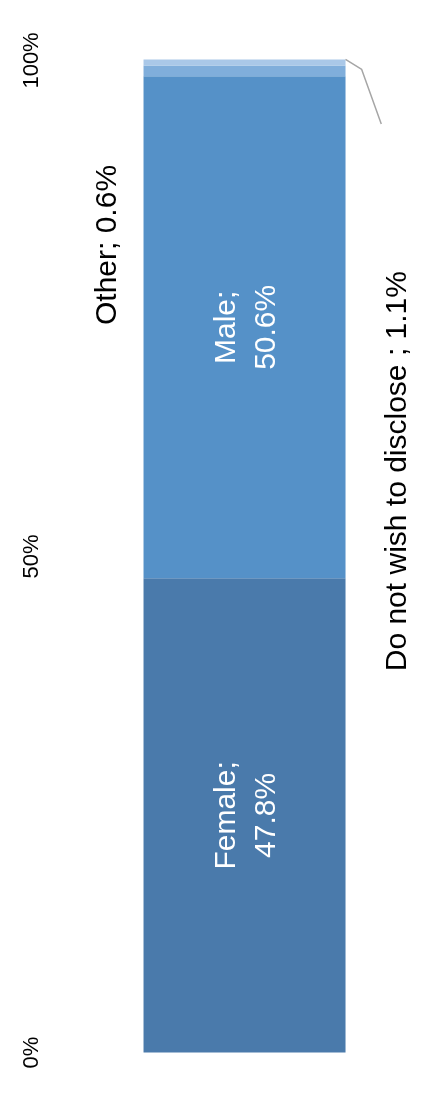 The width and height of the screenshot is (423, 1096). I want to click on text: Other; 0.6%, so click(105, 245).